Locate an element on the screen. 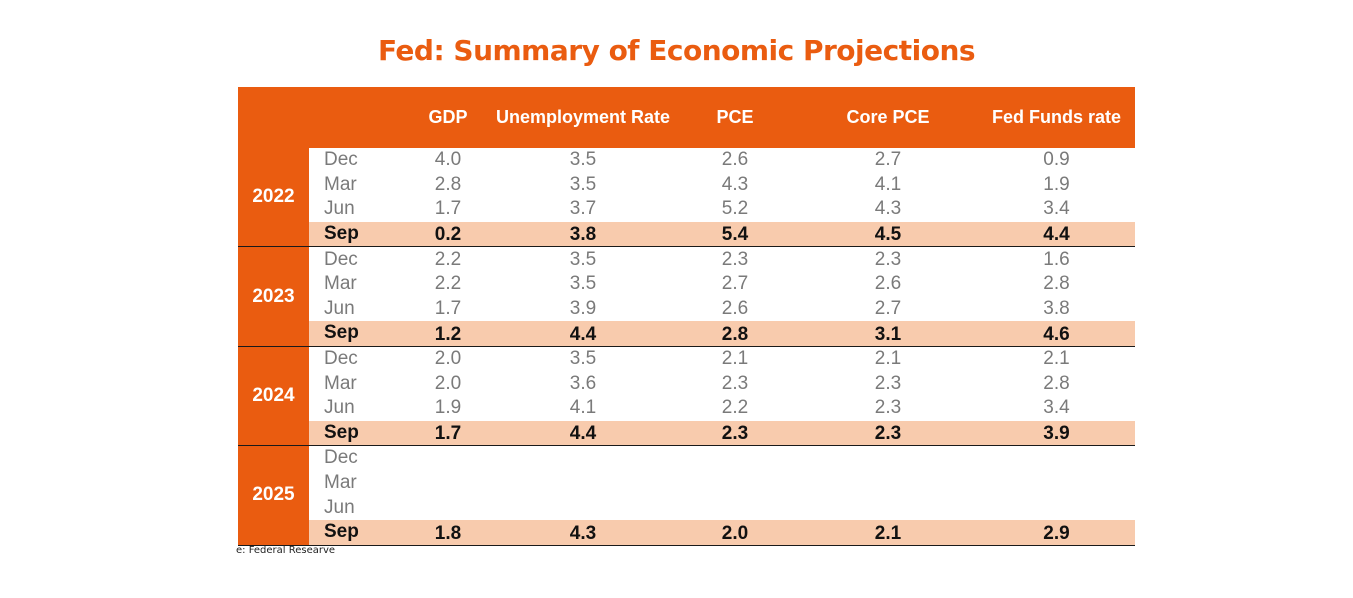 The image size is (1353, 598). gdp-cell: 1.2 is located at coordinates (448, 334).